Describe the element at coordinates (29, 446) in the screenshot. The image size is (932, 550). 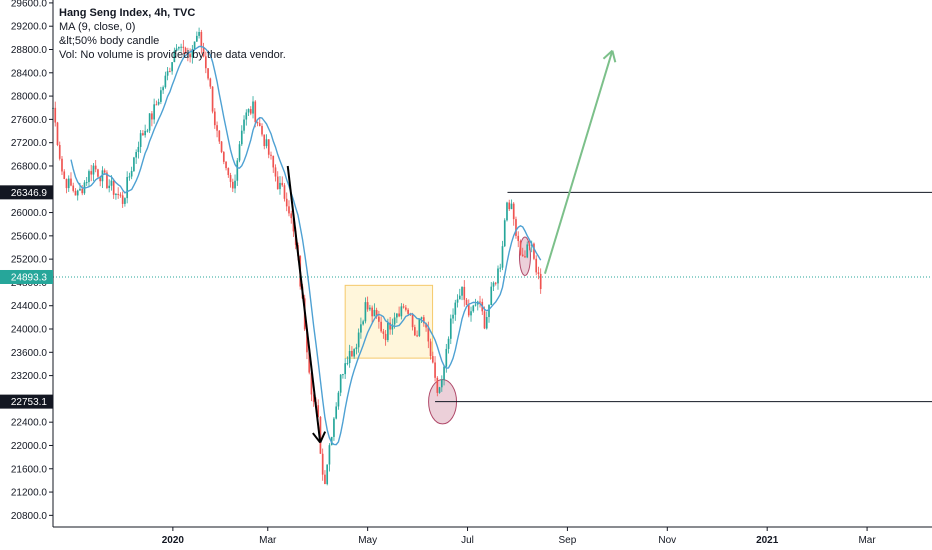
I see `y-tick-label: 22000.0` at that location.